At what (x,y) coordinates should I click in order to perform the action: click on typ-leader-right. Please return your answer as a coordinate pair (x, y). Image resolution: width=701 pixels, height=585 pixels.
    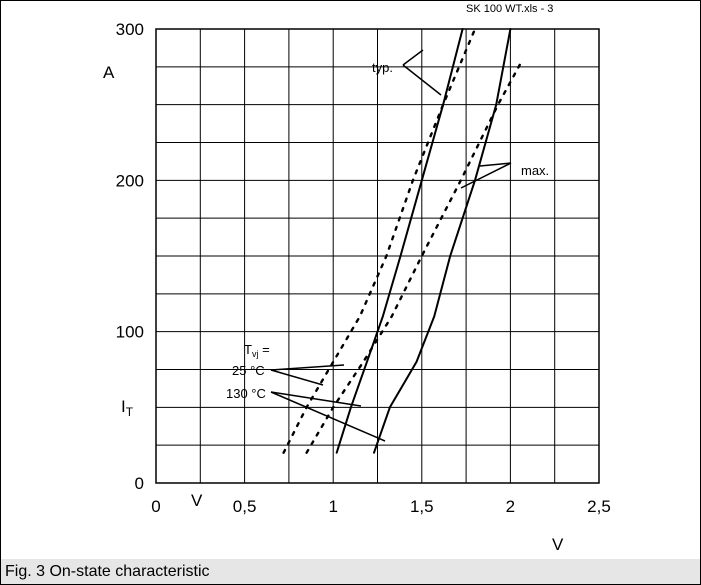
    Looking at the image, I should click on (422, 80).